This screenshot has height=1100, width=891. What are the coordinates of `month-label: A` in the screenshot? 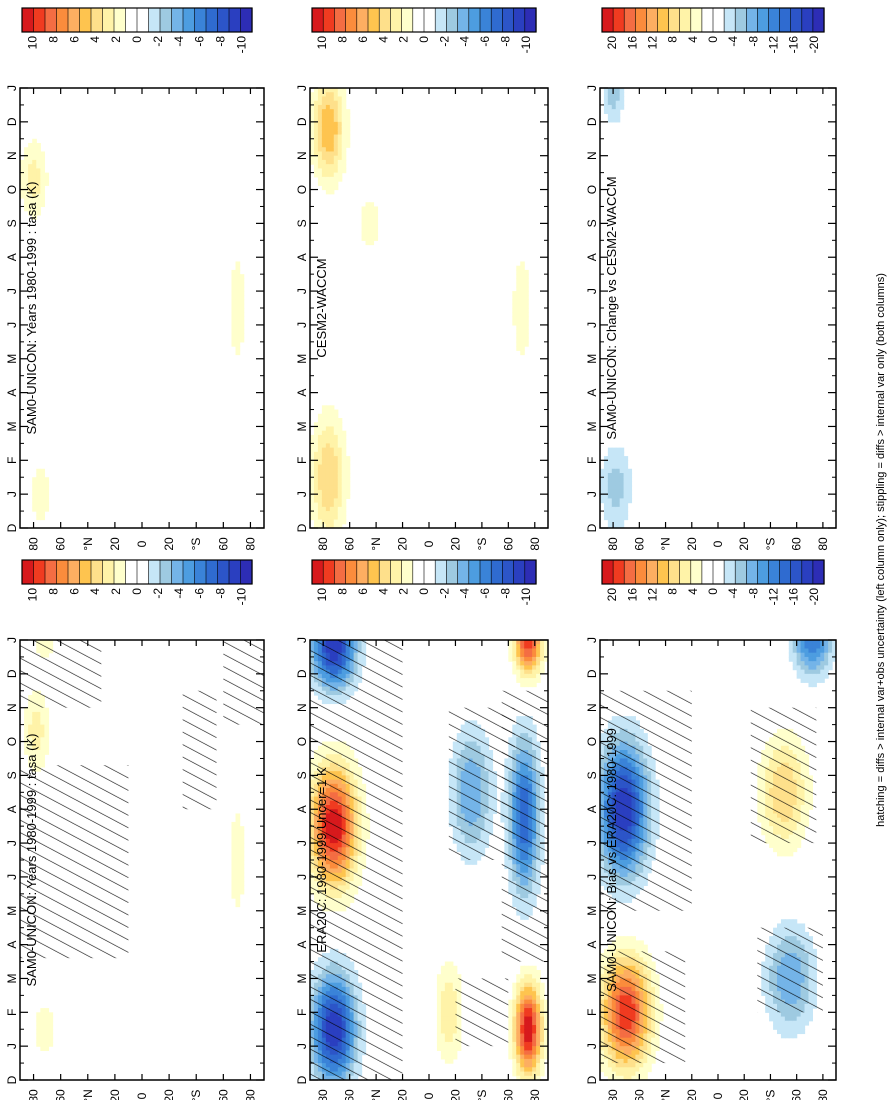 It's located at (12, 393).